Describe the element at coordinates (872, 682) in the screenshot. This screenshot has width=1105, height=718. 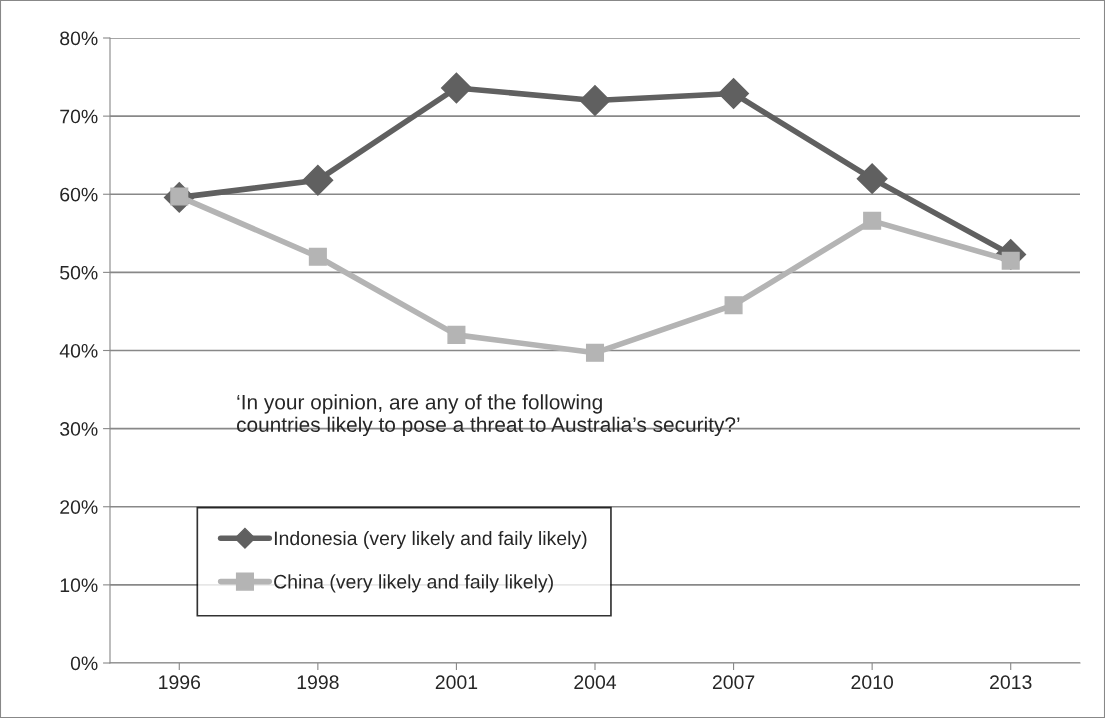
I see `x-tick-label: 2010` at that location.